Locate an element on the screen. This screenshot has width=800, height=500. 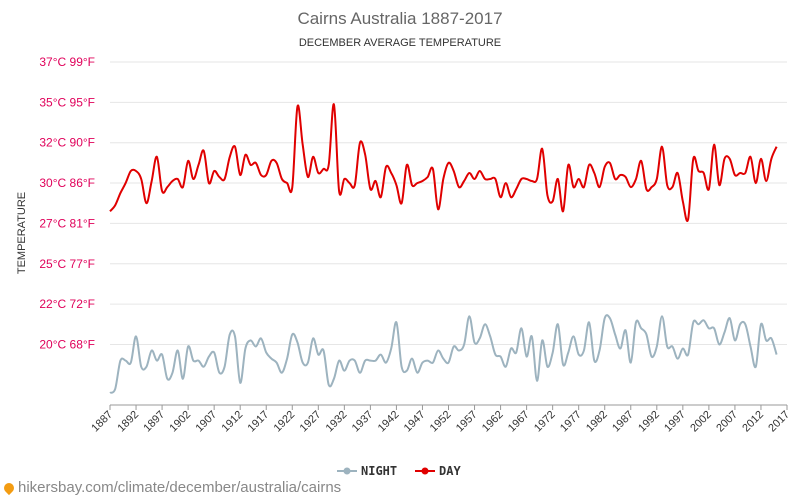
x-tick-label: 1907 is located at coordinates (206, 422).